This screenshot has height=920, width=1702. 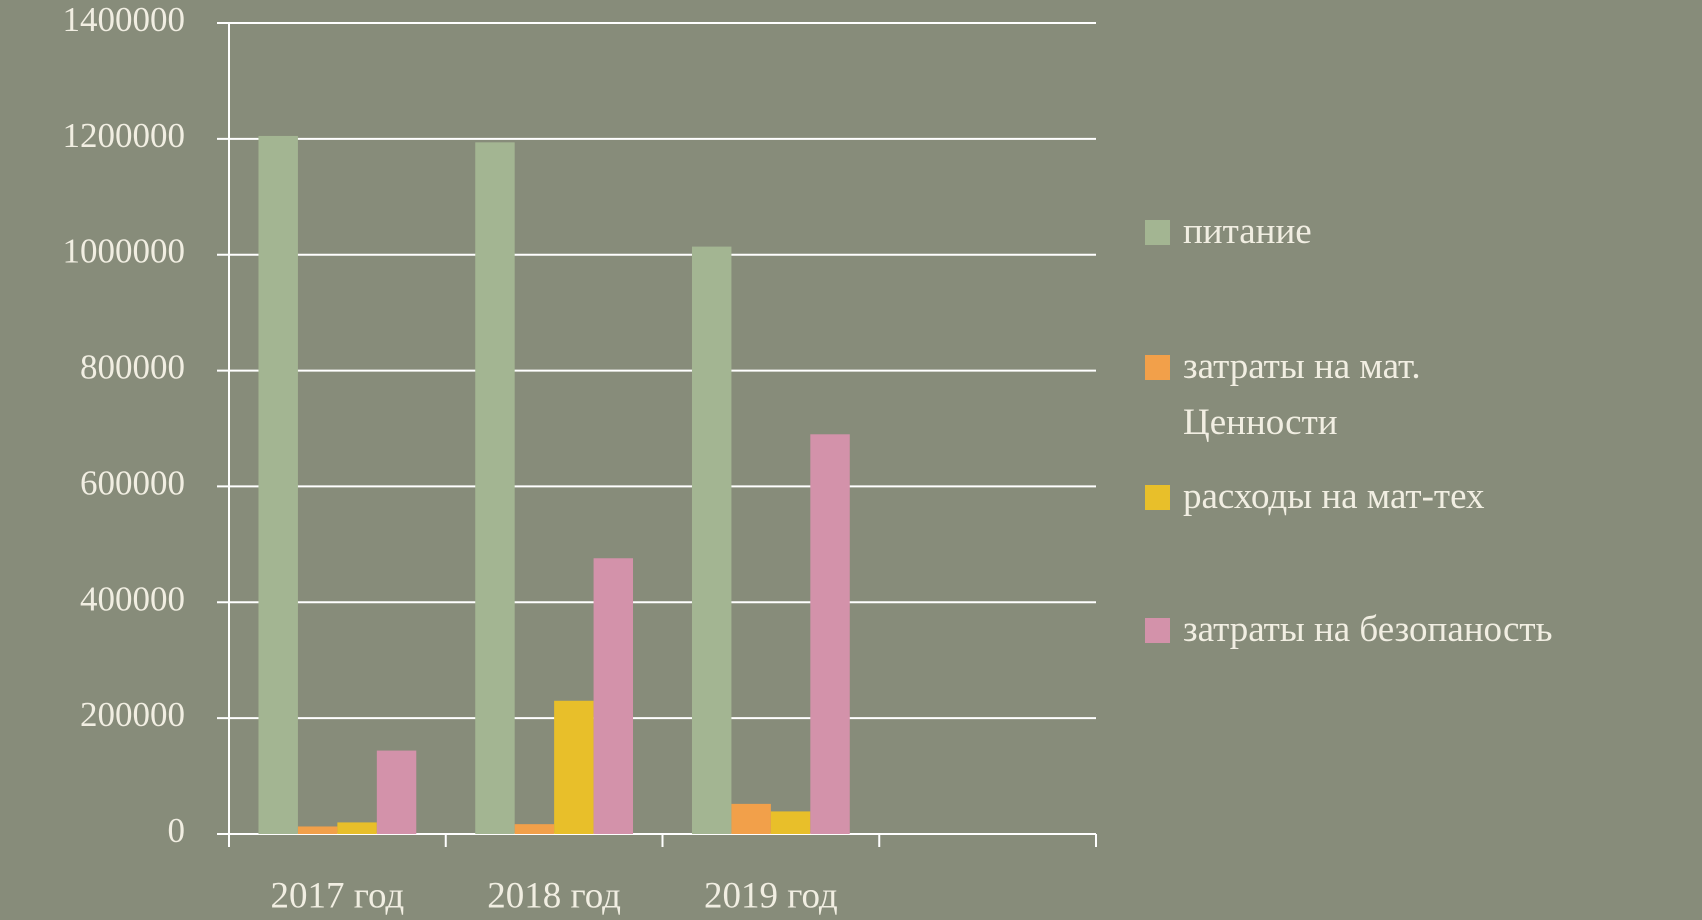 What do you see at coordinates (124, 251) in the screenshot?
I see `y-tick-label: 1000000` at bounding box center [124, 251].